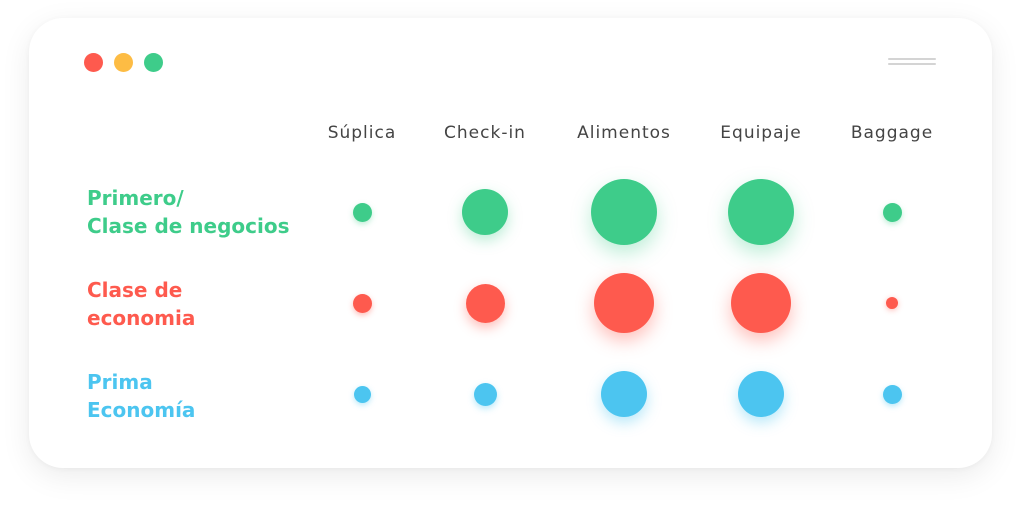  What do you see at coordinates (135, 198) in the screenshot?
I see `row-label-line: Primero/` at bounding box center [135, 198].